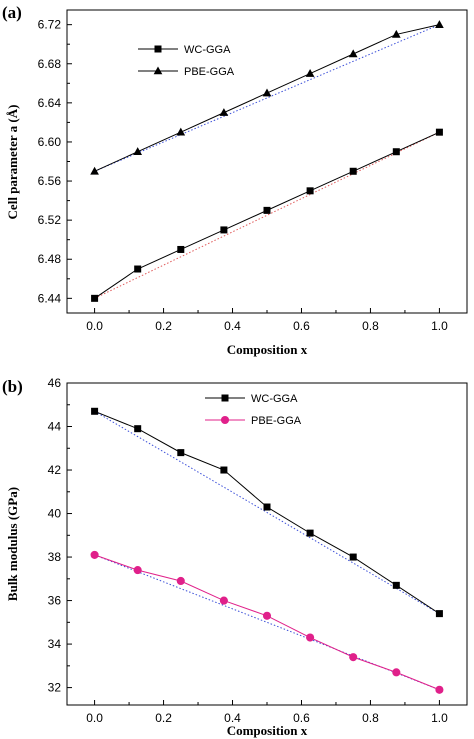 The height and width of the screenshot is (739, 474). I want to click on panel-b-x-axis-title: Composition x, so click(267, 730).